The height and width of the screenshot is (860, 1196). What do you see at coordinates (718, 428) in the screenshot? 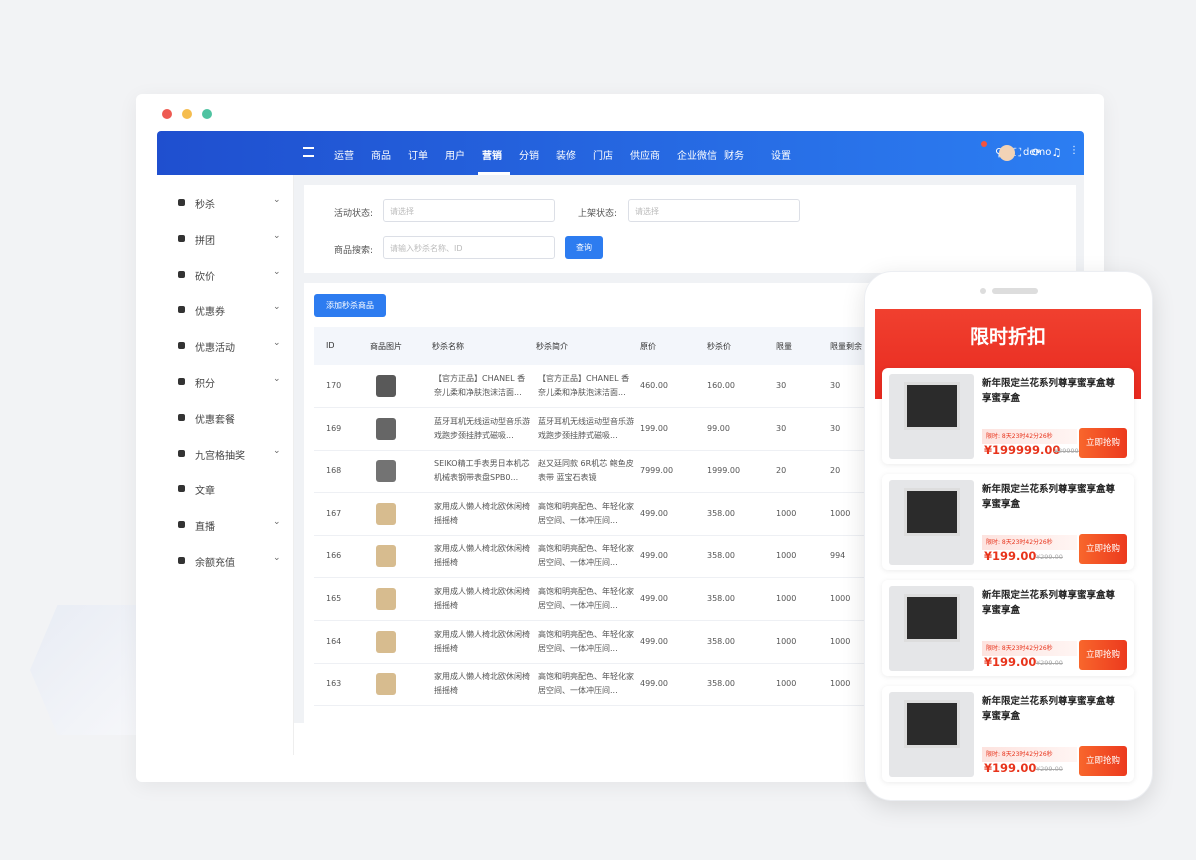
I see `table-cell: 99.00` at bounding box center [718, 428].